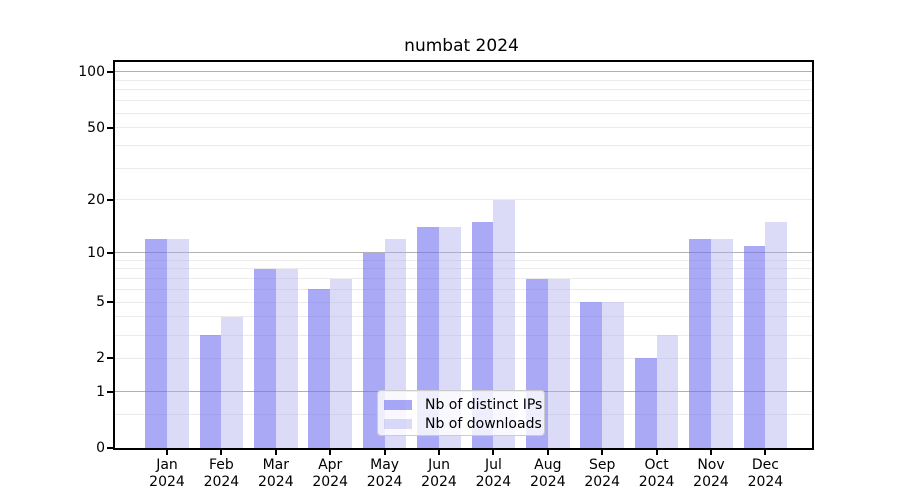  What do you see at coordinates (602, 473) in the screenshot?
I see `x-tick-label: Sep 2024` at bounding box center [602, 473].